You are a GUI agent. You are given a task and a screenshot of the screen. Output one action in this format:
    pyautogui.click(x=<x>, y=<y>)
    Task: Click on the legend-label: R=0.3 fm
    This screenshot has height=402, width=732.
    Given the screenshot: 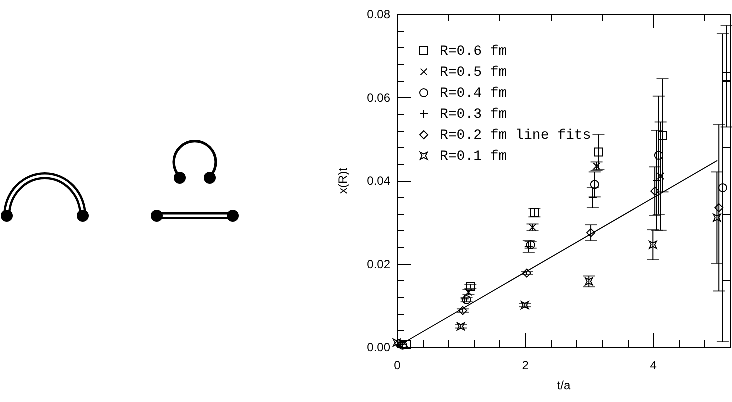 What is the action you would take?
    pyautogui.click(x=474, y=115)
    